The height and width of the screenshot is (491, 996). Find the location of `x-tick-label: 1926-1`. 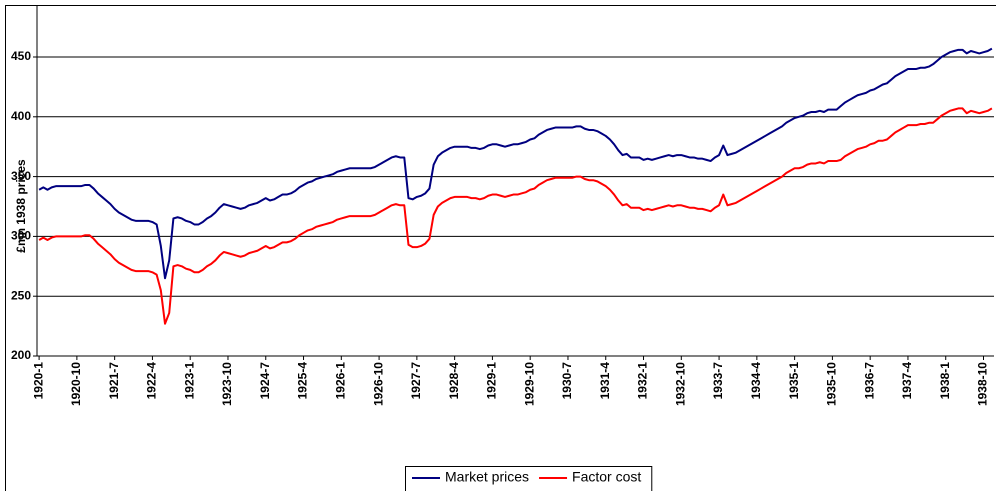

x-tick-label: 1926-1 is located at coordinates (340, 381).